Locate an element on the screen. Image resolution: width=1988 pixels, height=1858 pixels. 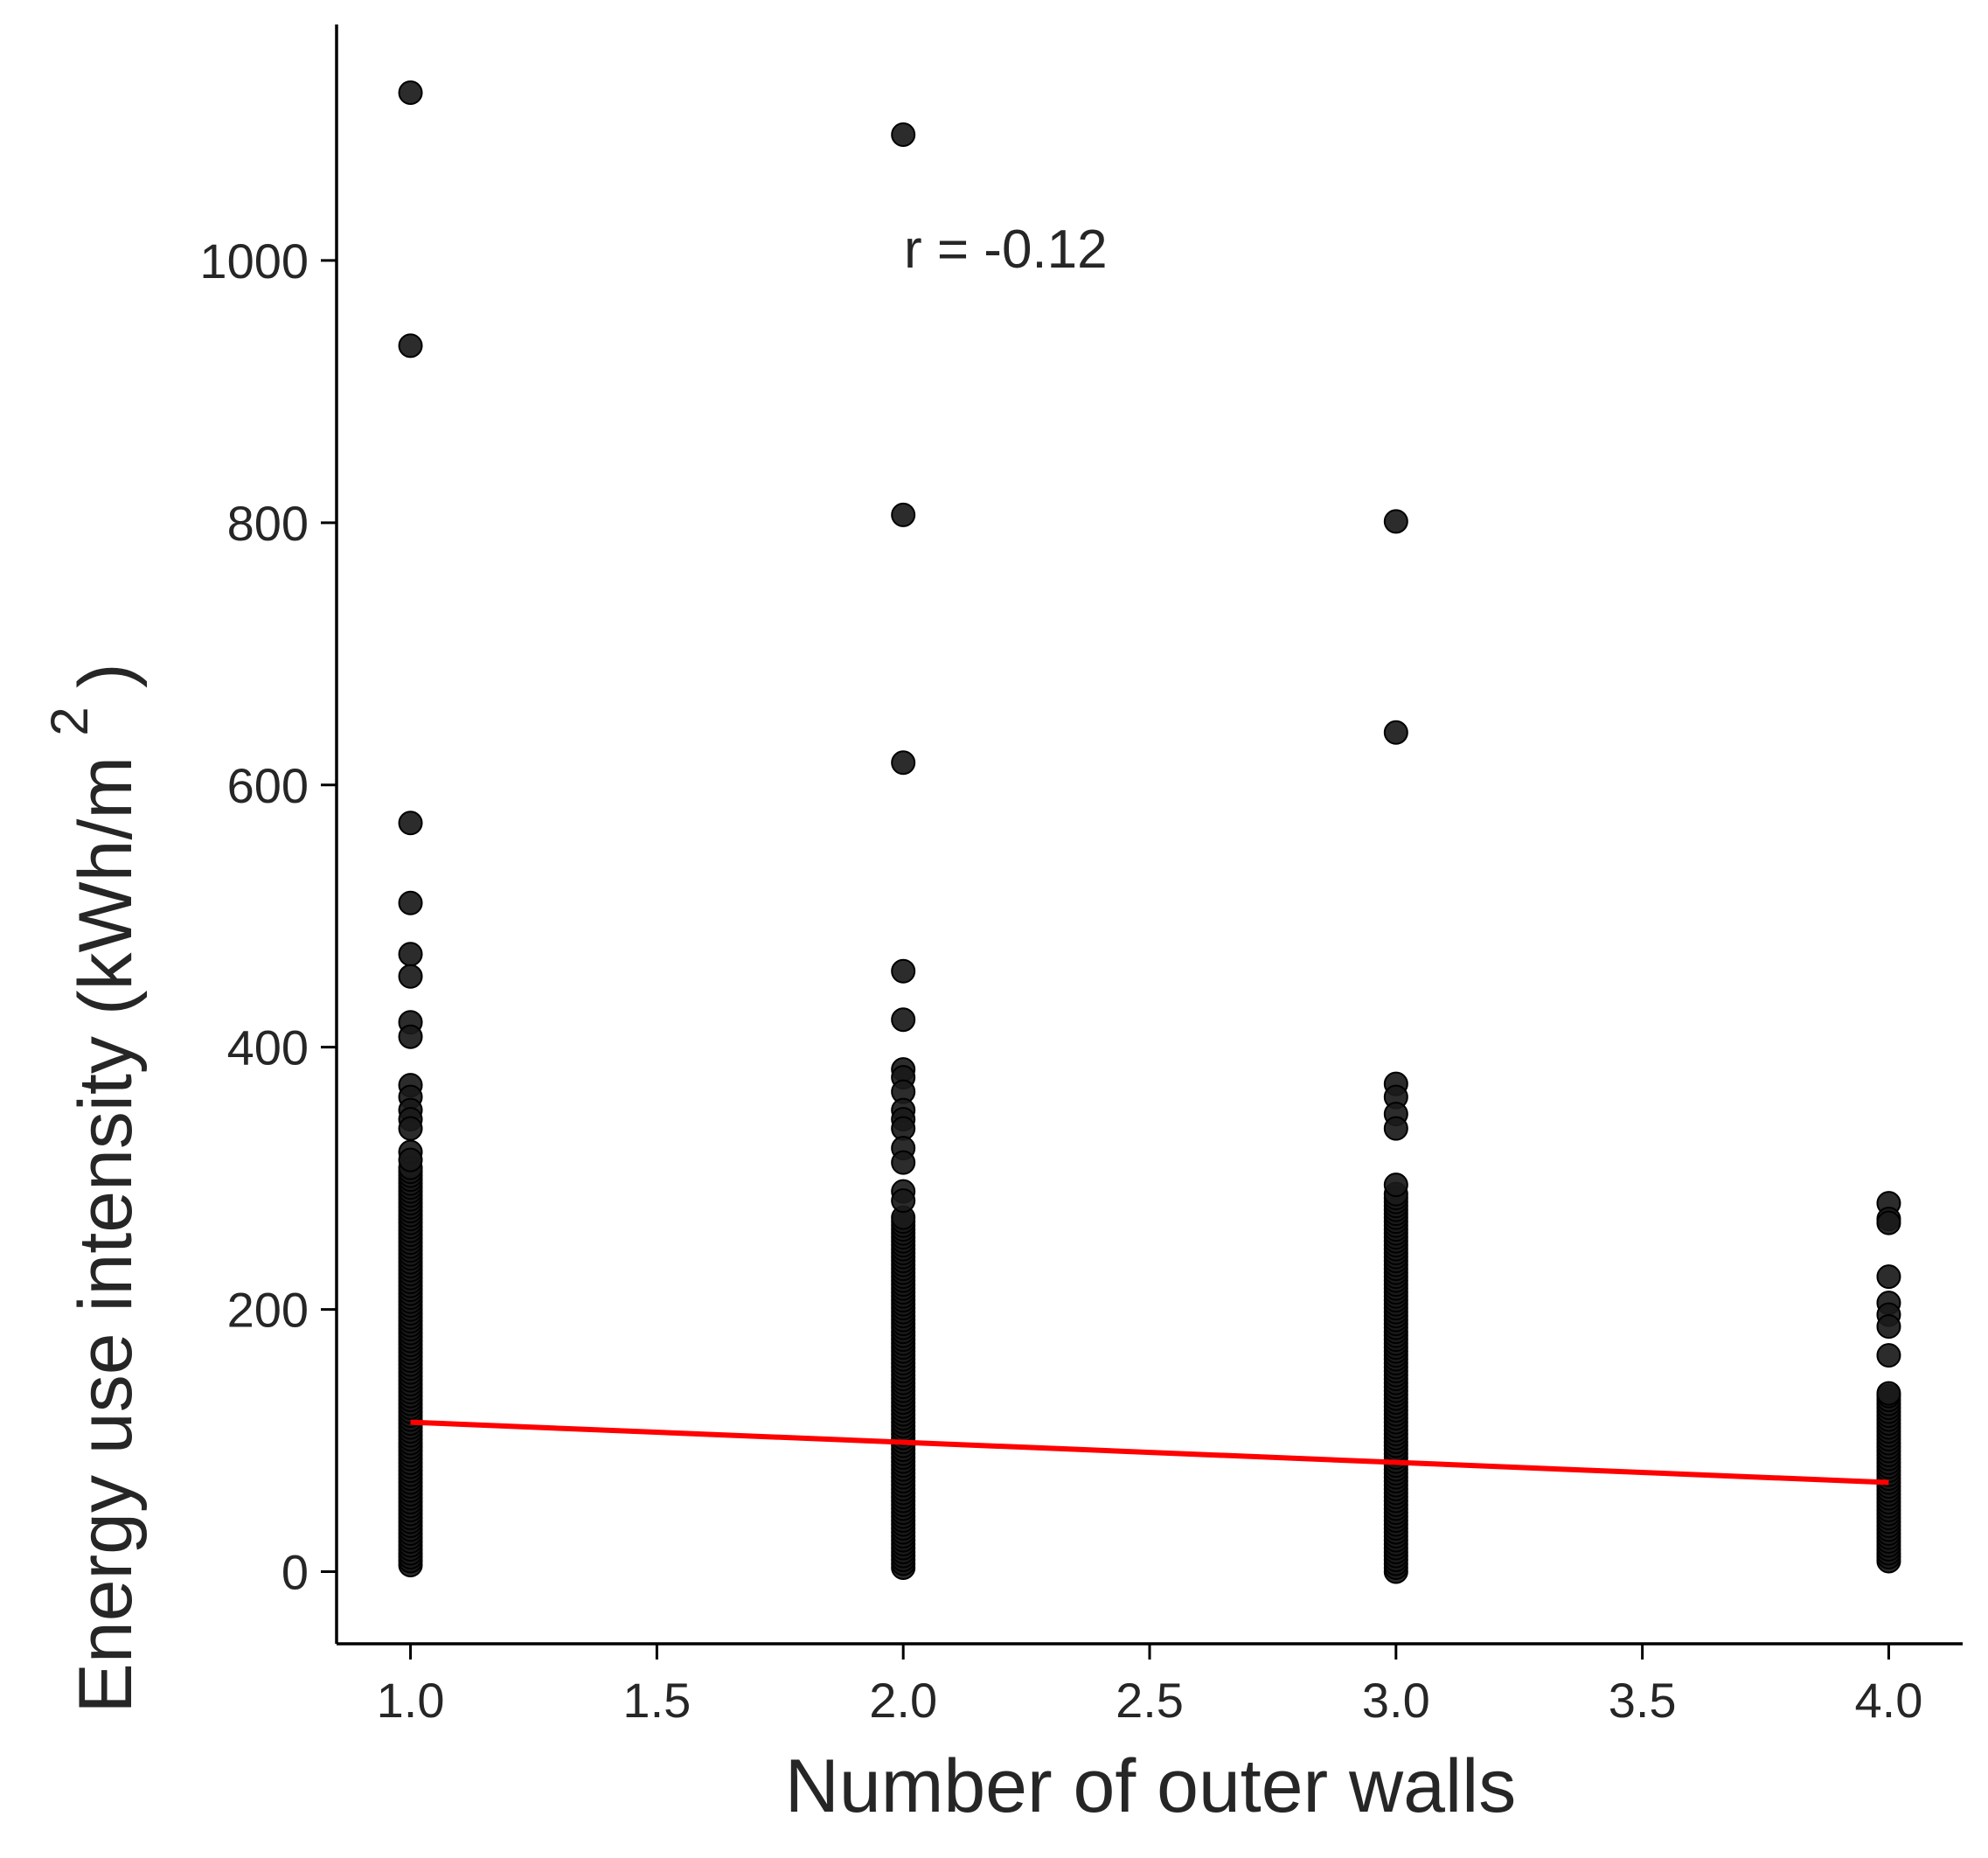
x-tick-label: 2.0 is located at coordinates (903, 1700).